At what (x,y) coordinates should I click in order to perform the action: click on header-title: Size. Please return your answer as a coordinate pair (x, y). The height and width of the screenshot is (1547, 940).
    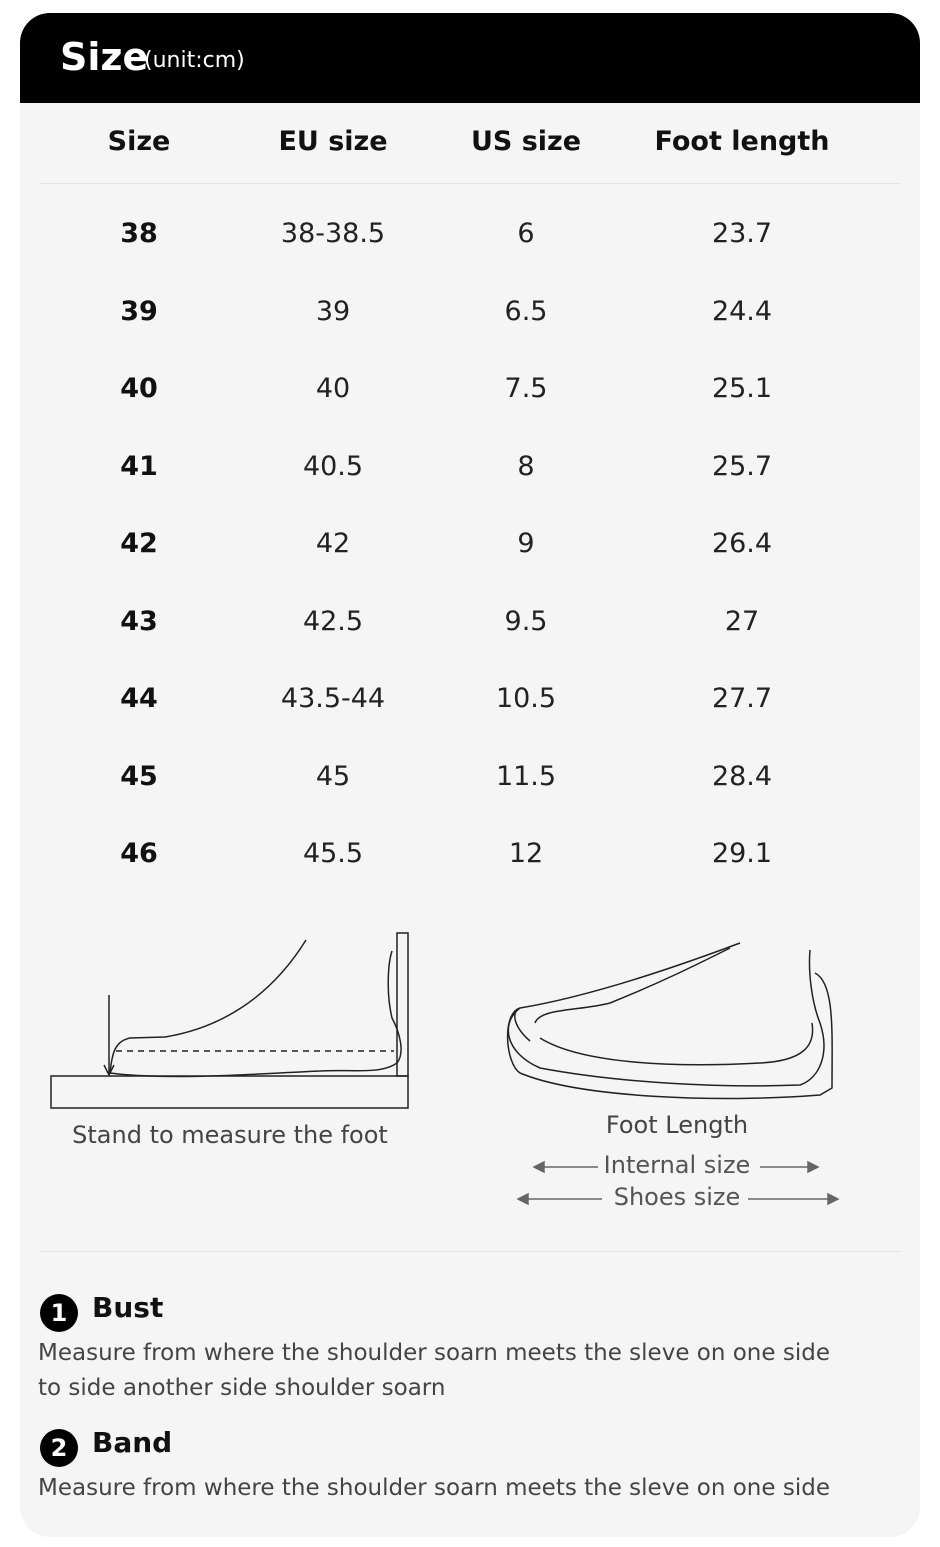
    Looking at the image, I should click on (104, 57).